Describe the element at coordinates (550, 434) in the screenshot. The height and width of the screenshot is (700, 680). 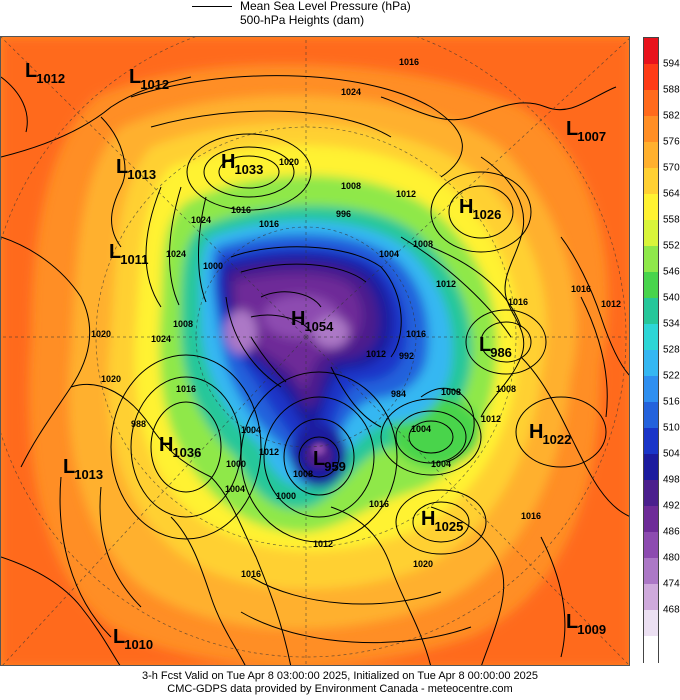
I see `high-1022: H1022` at that location.